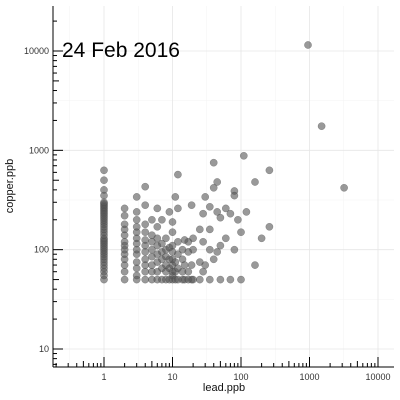 The image size is (400, 400). I want to click on chart-title: 24 Feb 2016, so click(121, 50).